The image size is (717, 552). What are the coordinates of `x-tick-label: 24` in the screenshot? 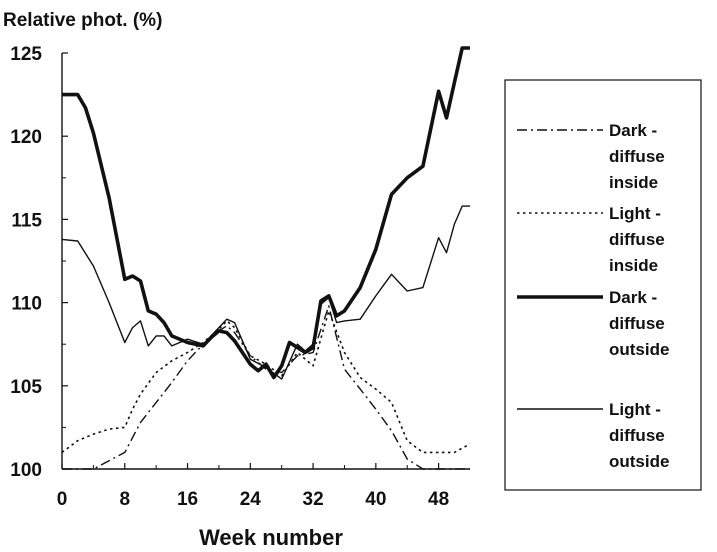 It's located at (251, 499).